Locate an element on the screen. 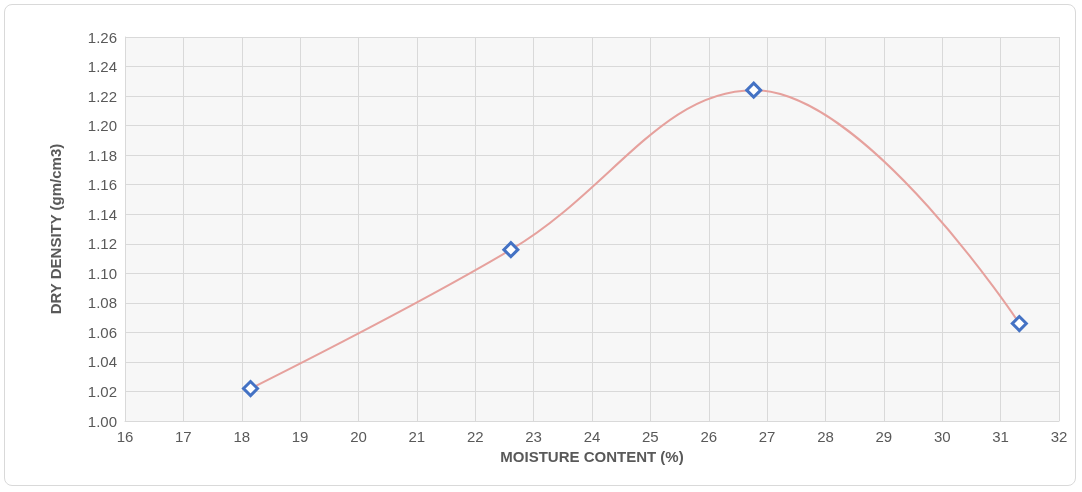 The image size is (1082, 492). x-tick-label: 31 is located at coordinates (1000, 436).